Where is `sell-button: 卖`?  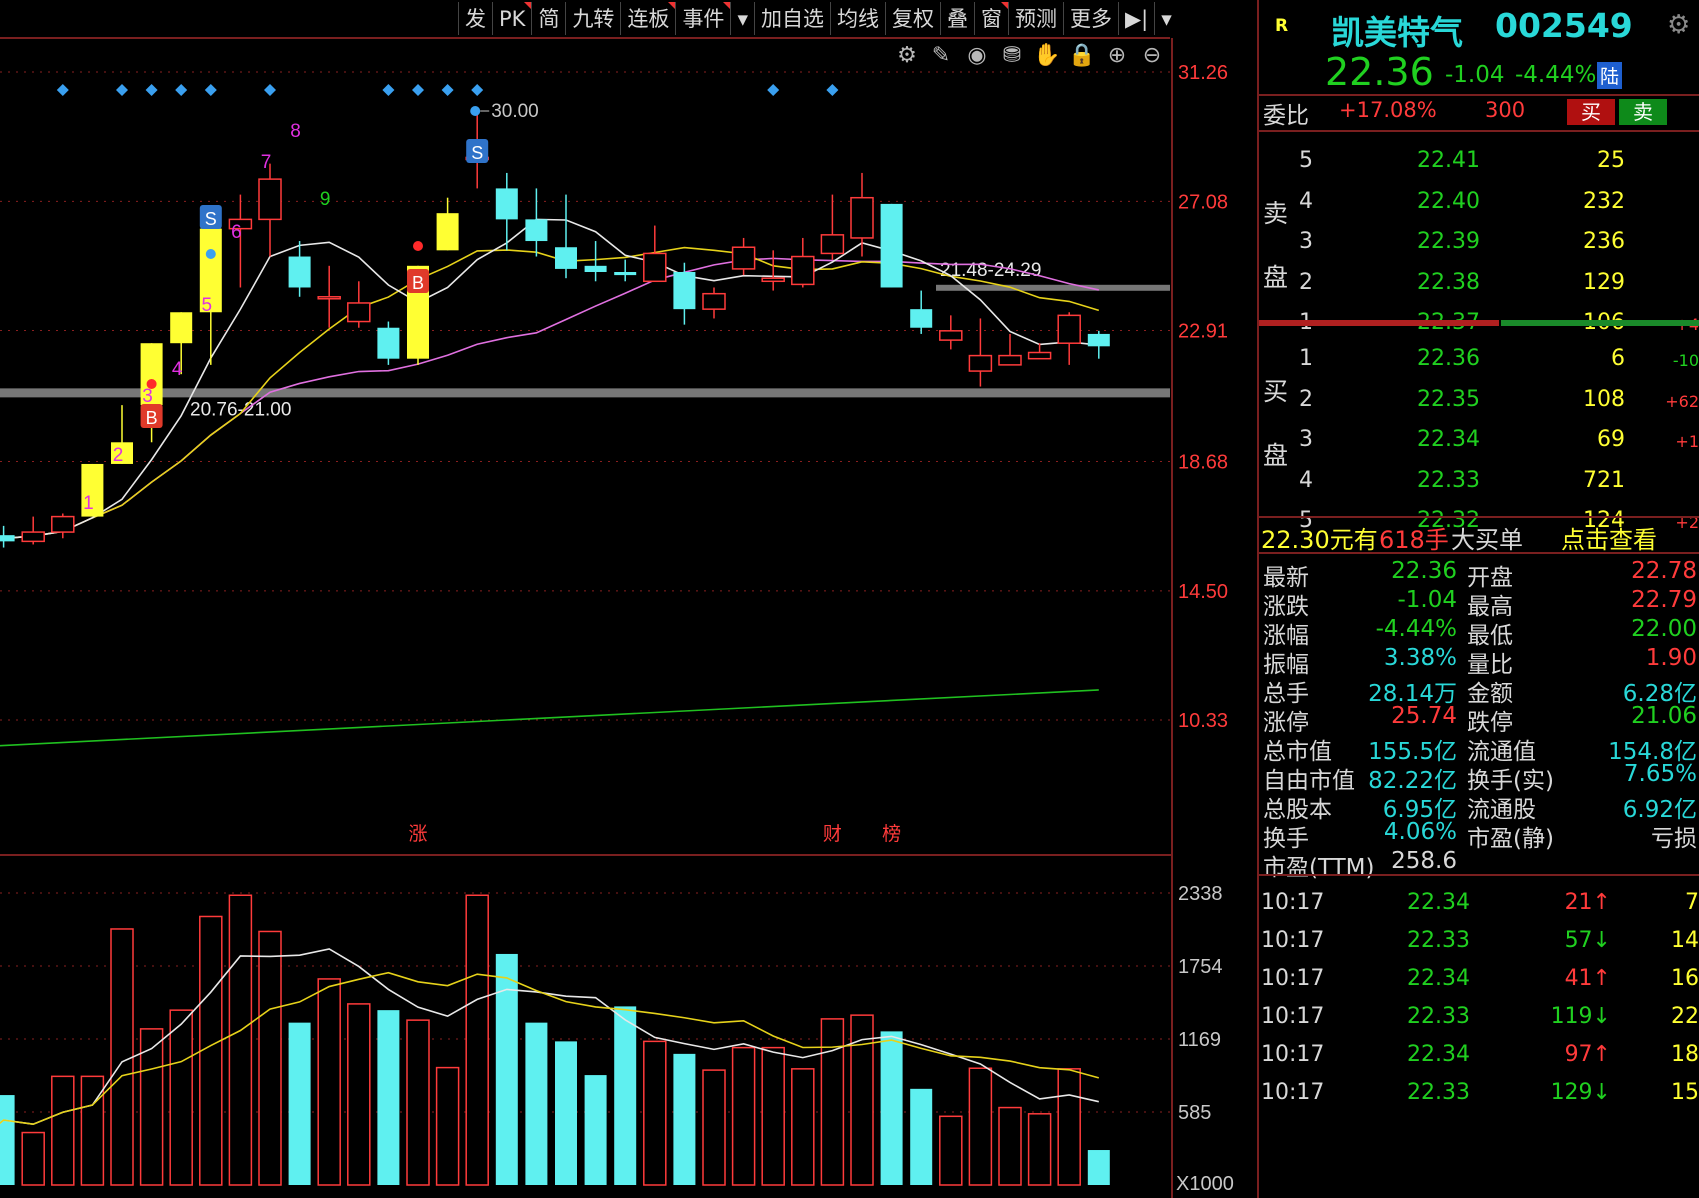
sell-button: 卖 is located at coordinates (1643, 112).